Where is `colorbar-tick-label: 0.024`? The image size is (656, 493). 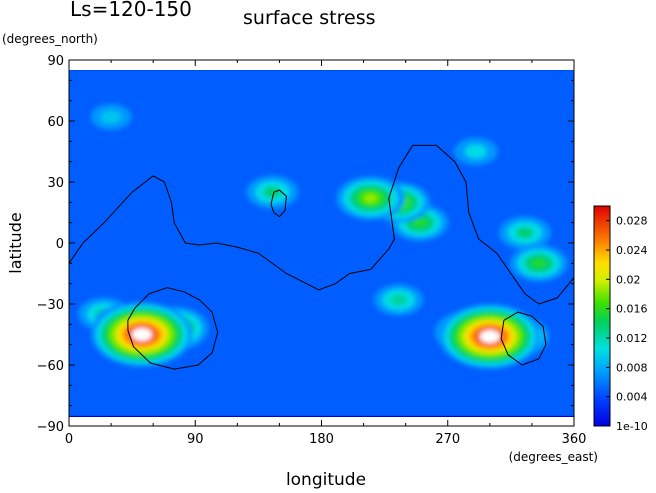
colorbar-tick-label: 0.024 is located at coordinates (632, 250).